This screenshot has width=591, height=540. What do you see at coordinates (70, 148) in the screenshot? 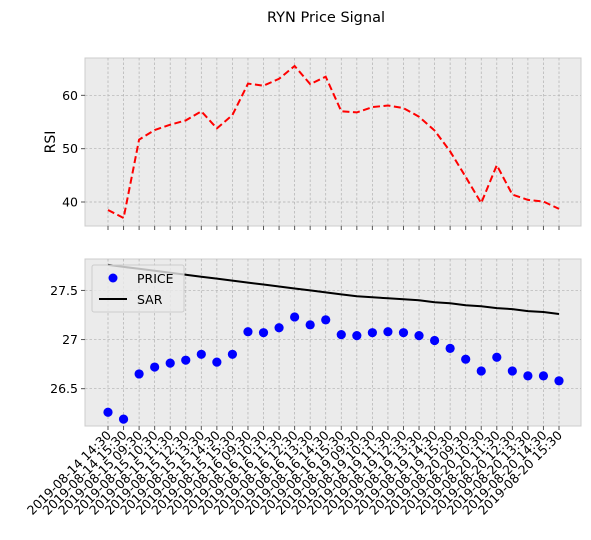
I see `y-tick-label: 50` at bounding box center [70, 148].